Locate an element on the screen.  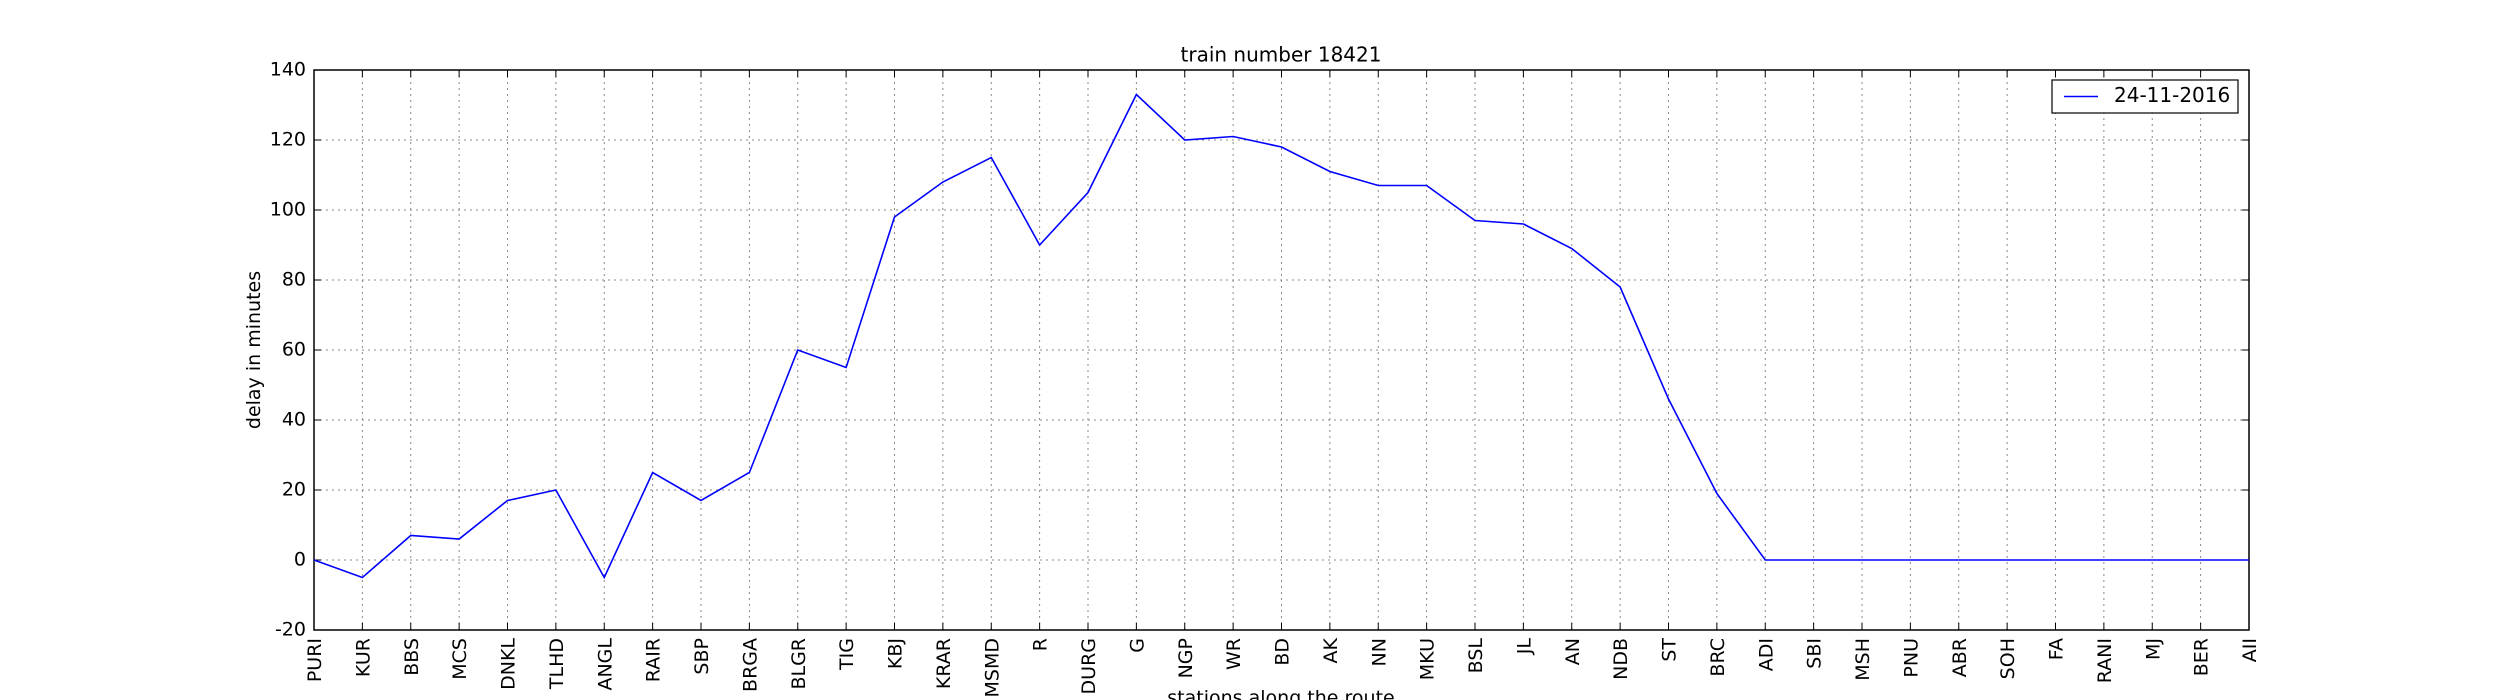
x-tick-label: BRC is located at coordinates (1718, 657).